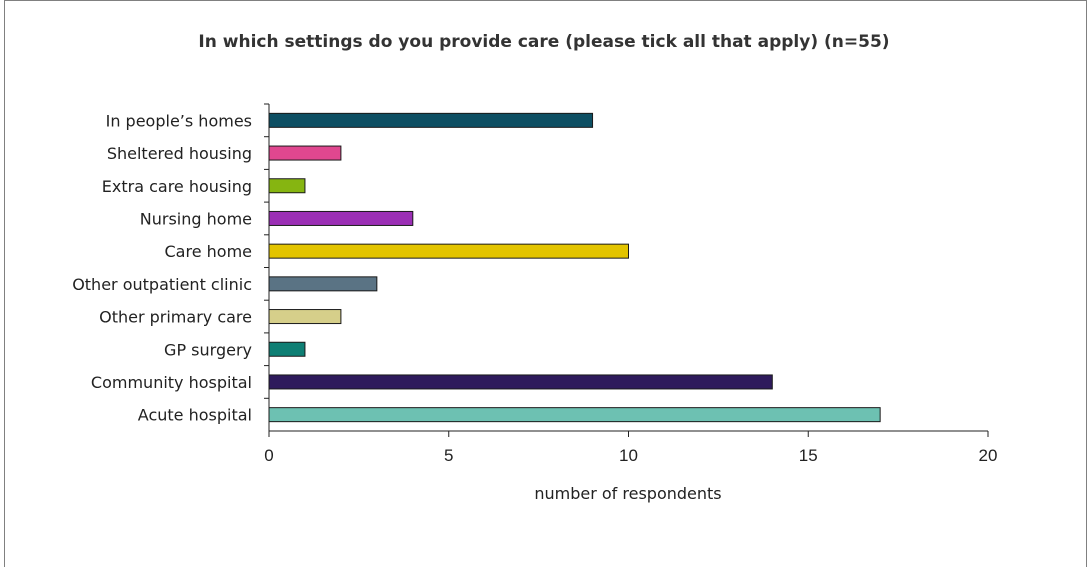  Describe the element at coordinates (171, 382) in the screenshot. I see `category-label: Community hospital` at that location.